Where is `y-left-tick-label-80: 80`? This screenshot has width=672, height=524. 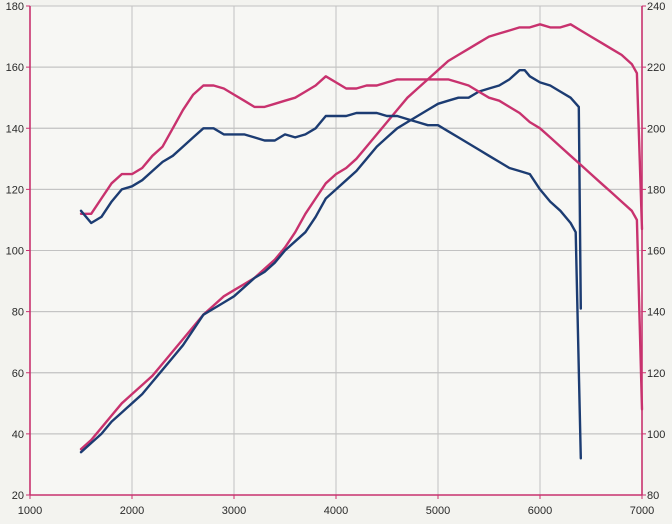
y-left-tick-label-80: 80 is located at coordinates (18, 313).